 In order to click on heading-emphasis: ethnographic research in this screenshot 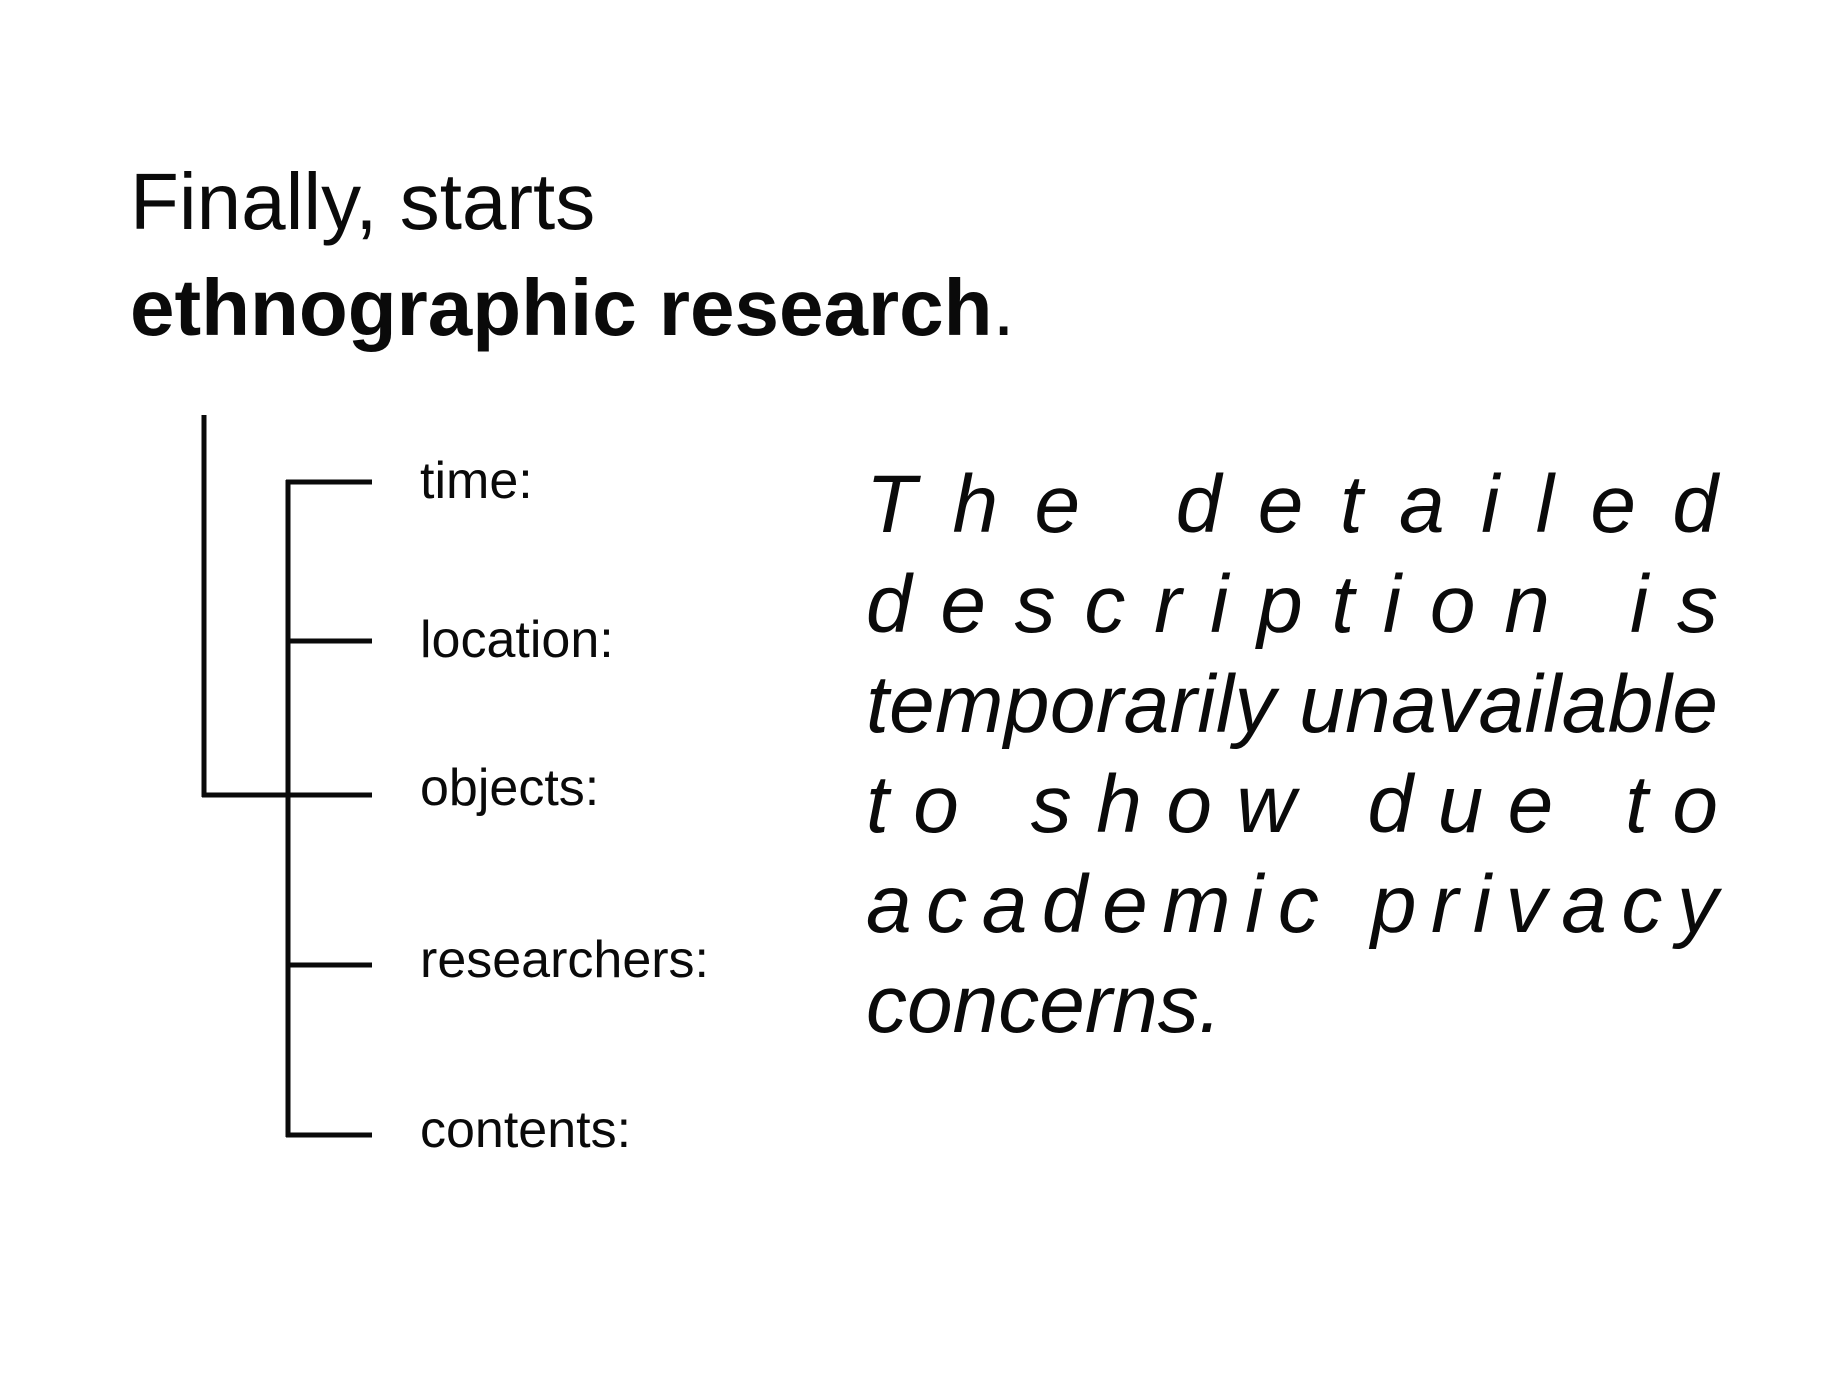, I will do `click(561, 307)`.